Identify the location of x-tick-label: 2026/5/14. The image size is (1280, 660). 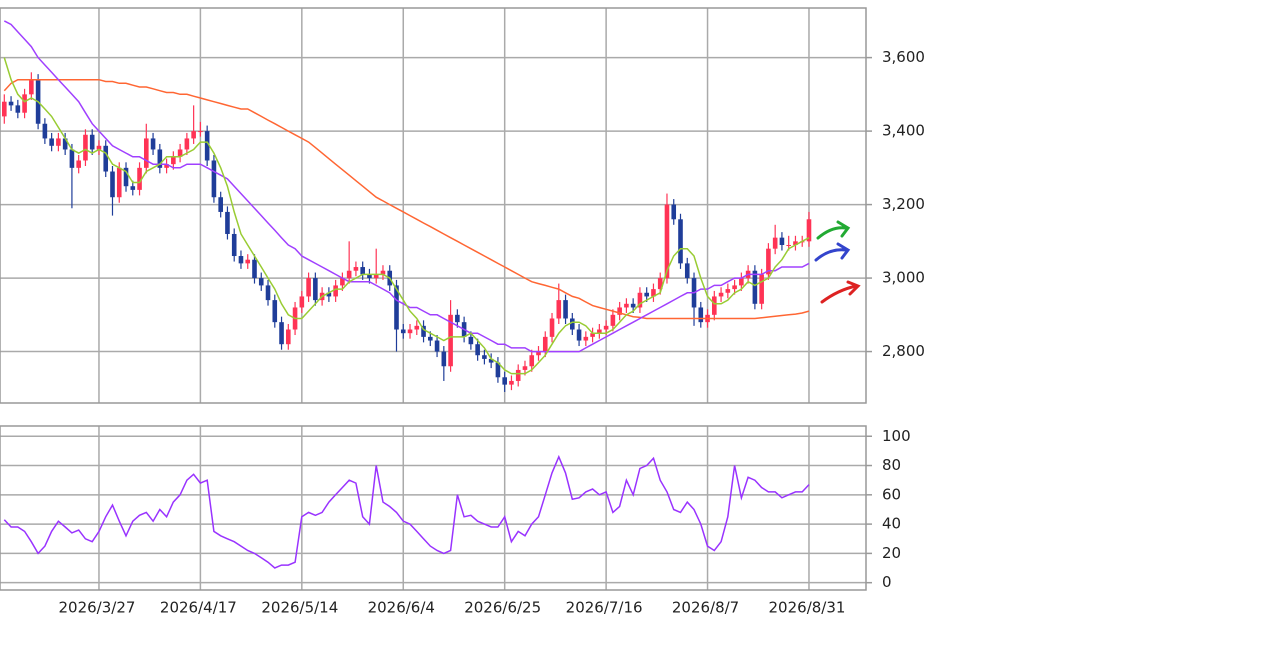
(299, 608).